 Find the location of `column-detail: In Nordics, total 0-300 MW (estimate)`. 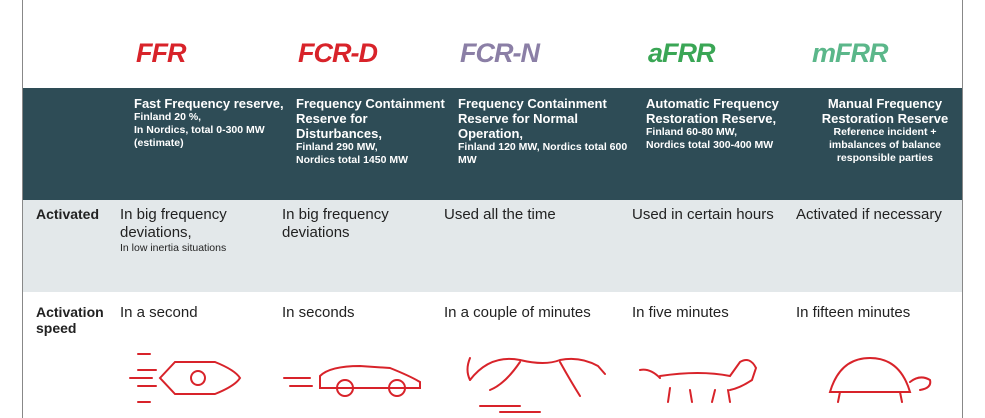

column-detail: In Nordics, total 0-300 MW (estimate) is located at coordinates (199, 136).